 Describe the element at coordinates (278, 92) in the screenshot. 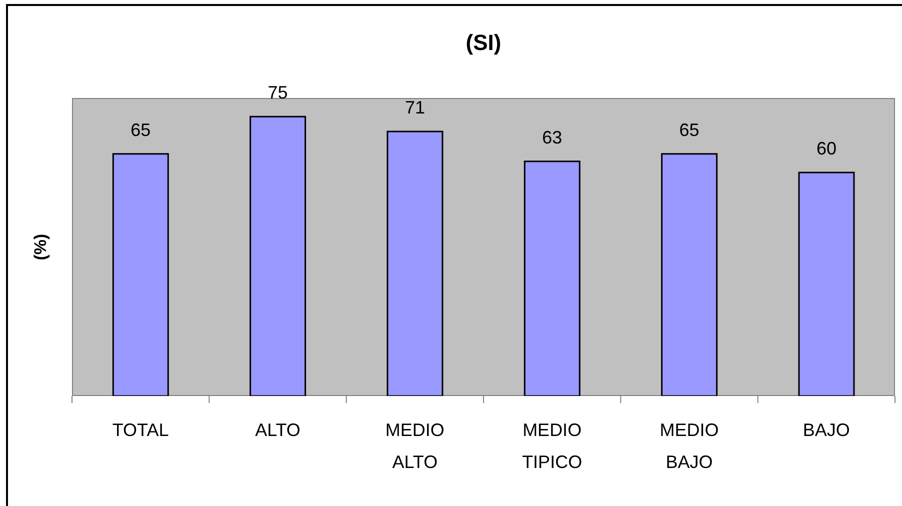

I see `data-label: 75` at that location.